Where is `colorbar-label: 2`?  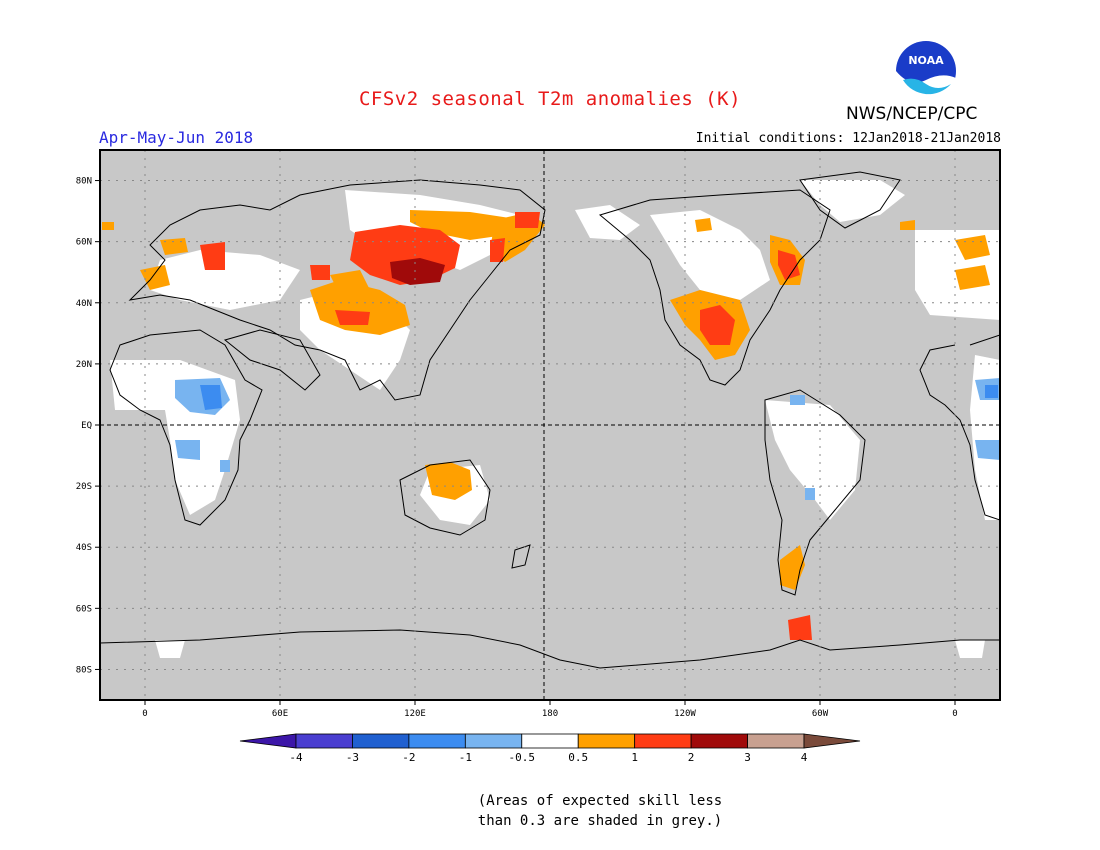 colorbar-label: 2 is located at coordinates (691, 757).